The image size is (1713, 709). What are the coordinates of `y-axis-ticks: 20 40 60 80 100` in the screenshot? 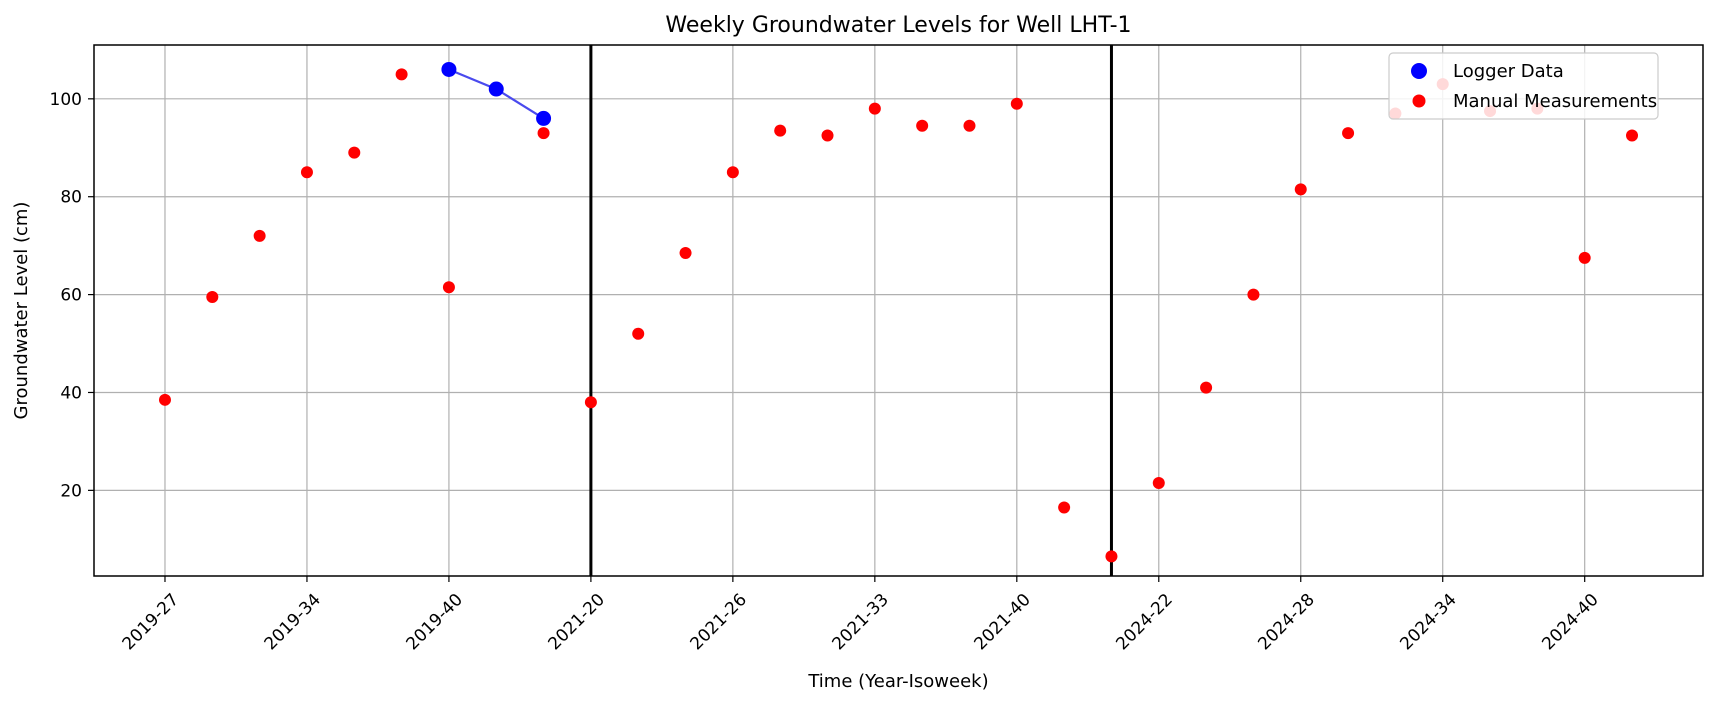 It's located at (72, 295).